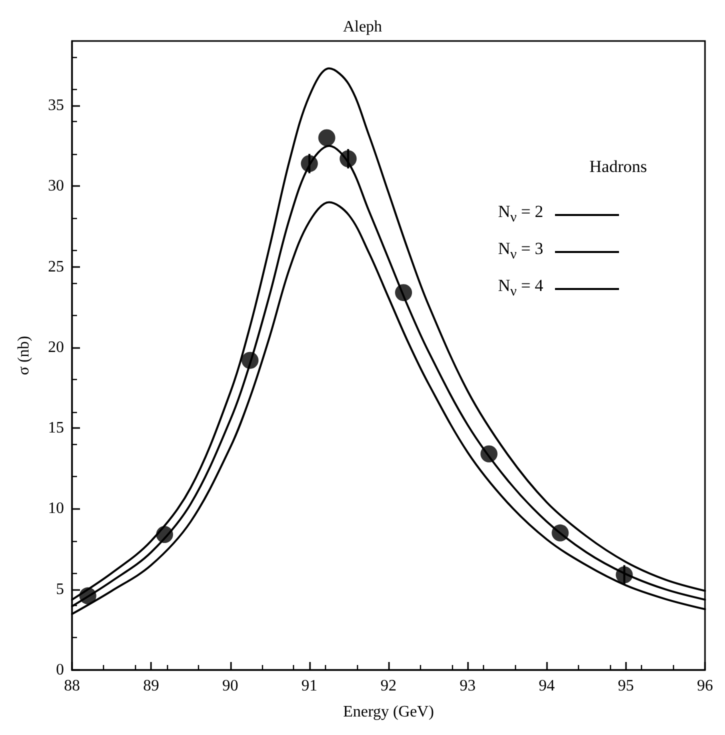  Describe the element at coordinates (521, 251) in the screenshot. I see `legend-label: N$_{ν}$ = 3` at that location.